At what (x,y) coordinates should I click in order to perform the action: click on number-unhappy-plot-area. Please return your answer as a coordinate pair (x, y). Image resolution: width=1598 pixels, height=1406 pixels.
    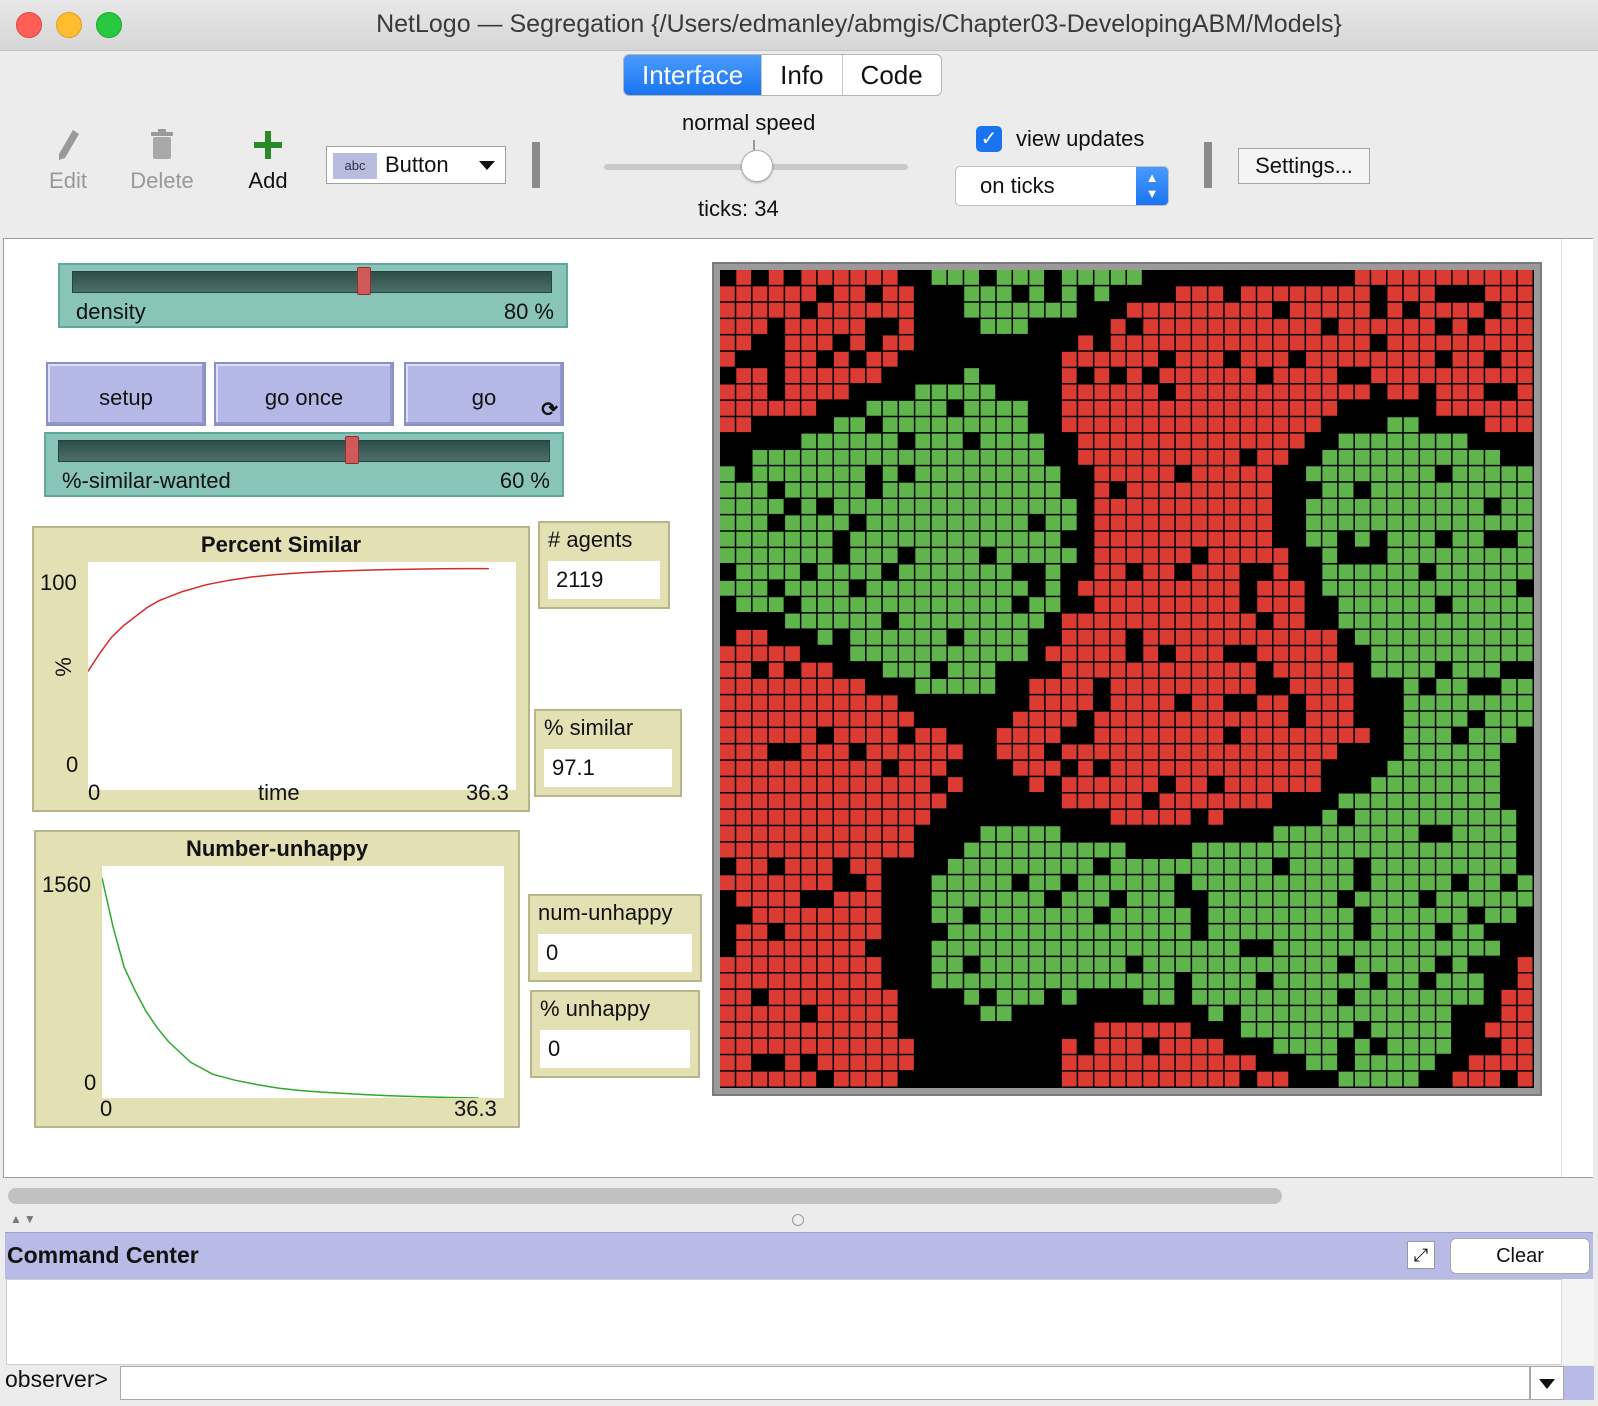
    Looking at the image, I should click on (303, 982).